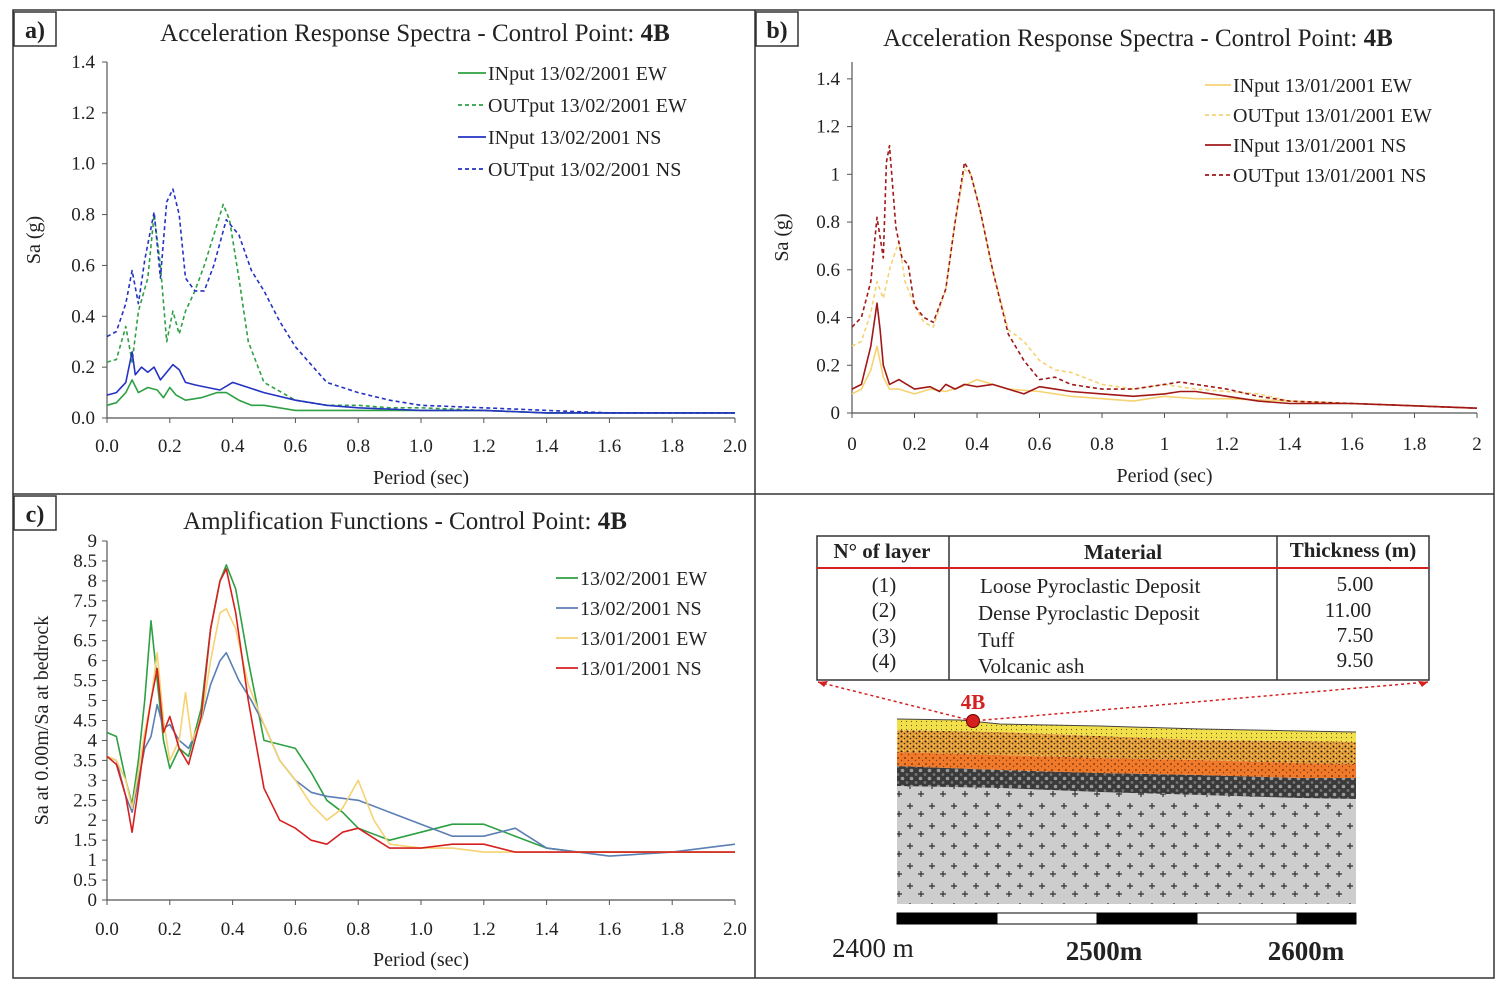 The height and width of the screenshot is (992, 1506). What do you see at coordinates (1353, 550) in the screenshot?
I see `table-header-thickness: Thickness (m)` at bounding box center [1353, 550].